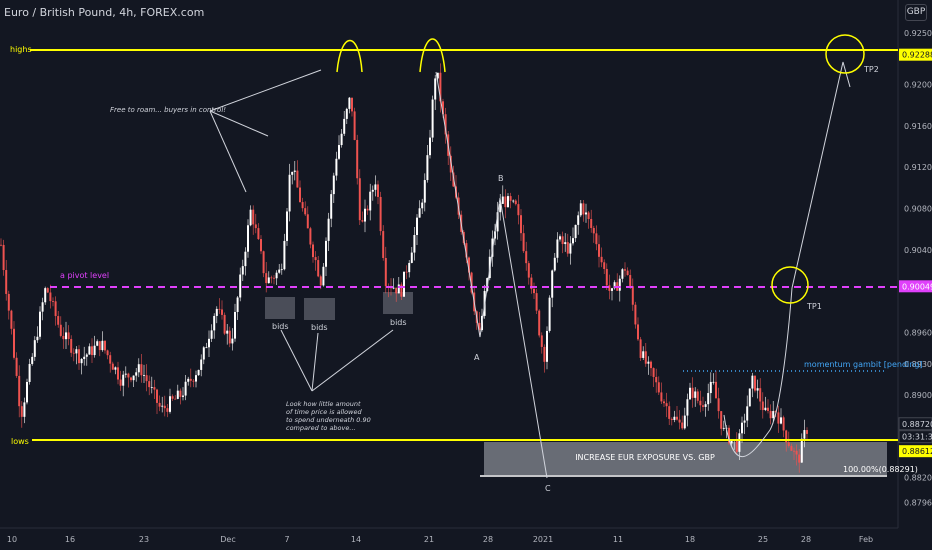 Image resolution: width=932 pixels, height=550 pixels. Describe the element at coordinates (690, 539) in the screenshot. I see `time-tick-label: 18` at that location.